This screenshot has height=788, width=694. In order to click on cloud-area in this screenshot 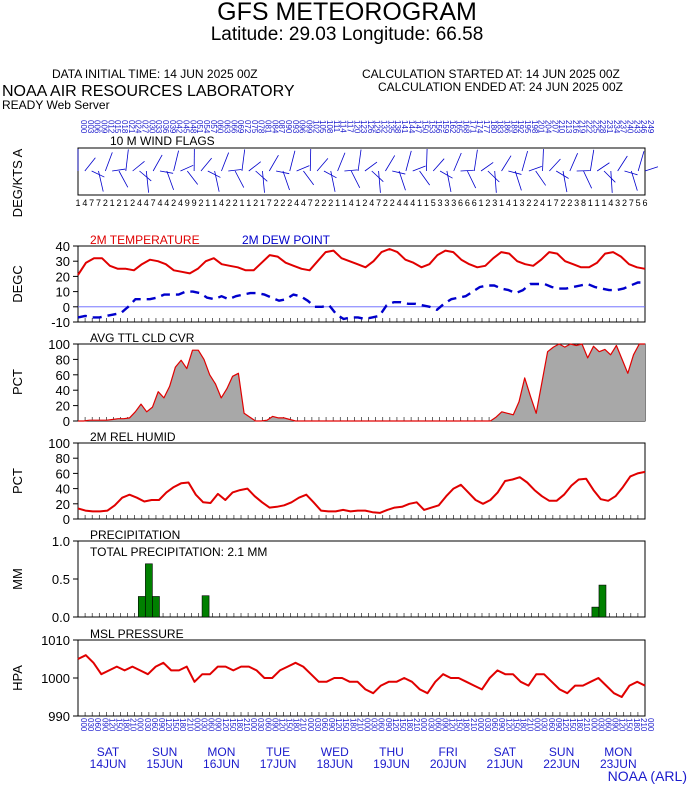, I will do `click(361, 382)`.